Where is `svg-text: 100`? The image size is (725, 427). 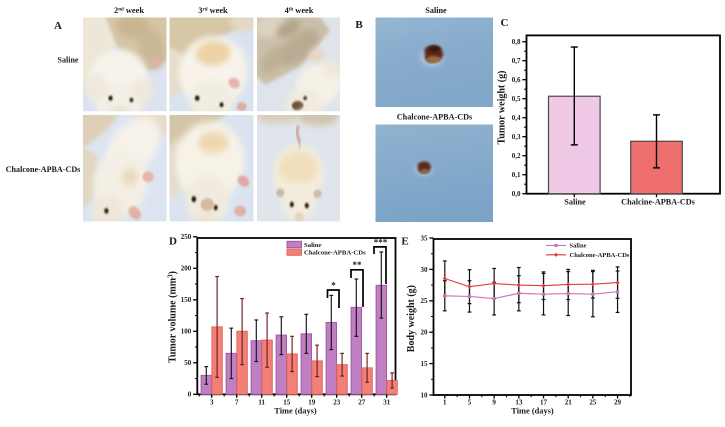
svg-text: 100 is located at coordinates (186, 332).